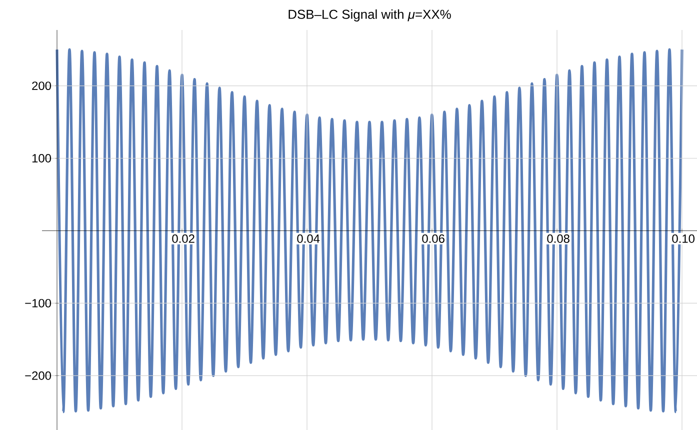 The image size is (697, 430). Describe the element at coordinates (308, 238) in the screenshot. I see `x-tick-label: 0.04` at that location.